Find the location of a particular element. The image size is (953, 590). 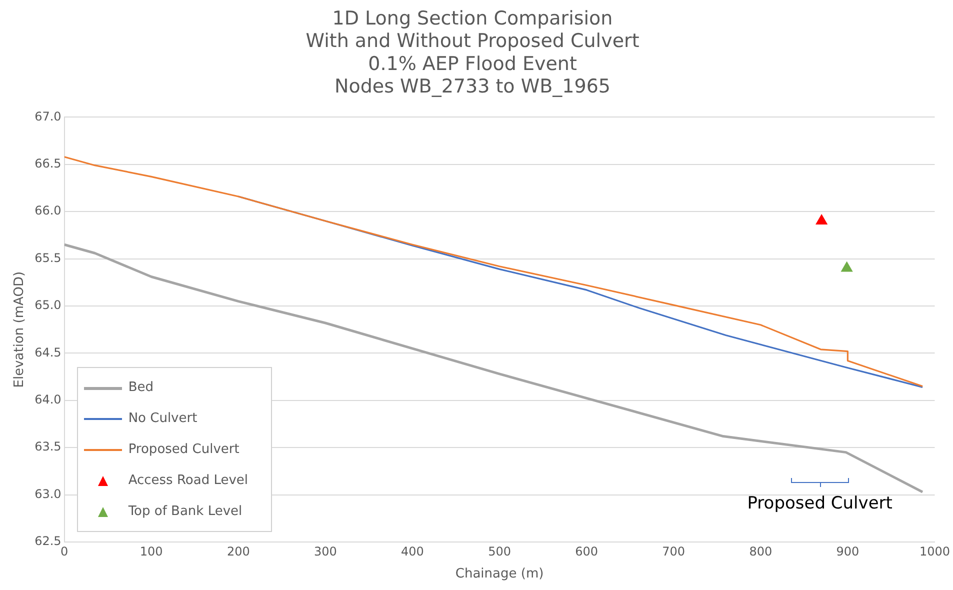

y-tick-label: 66.0 is located at coordinates (48, 211).